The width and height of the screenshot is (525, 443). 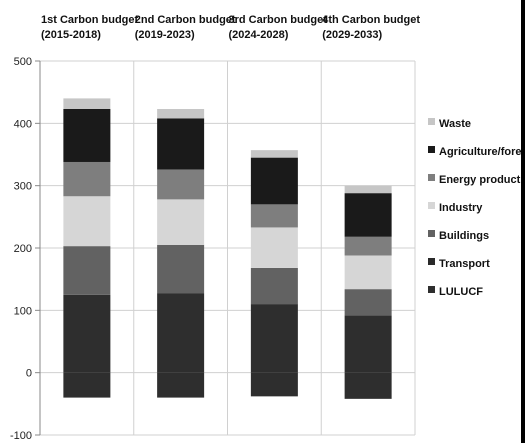 What do you see at coordinates (455, 124) in the screenshot?
I see `legend-label: Waste` at bounding box center [455, 124].